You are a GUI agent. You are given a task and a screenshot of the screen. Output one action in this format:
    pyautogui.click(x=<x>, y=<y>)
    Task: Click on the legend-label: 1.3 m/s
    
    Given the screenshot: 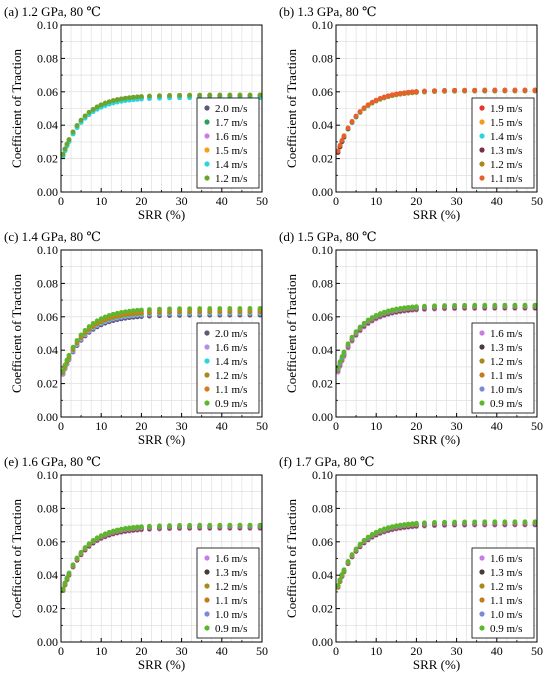 What is the action you would take?
    pyautogui.click(x=506, y=151)
    